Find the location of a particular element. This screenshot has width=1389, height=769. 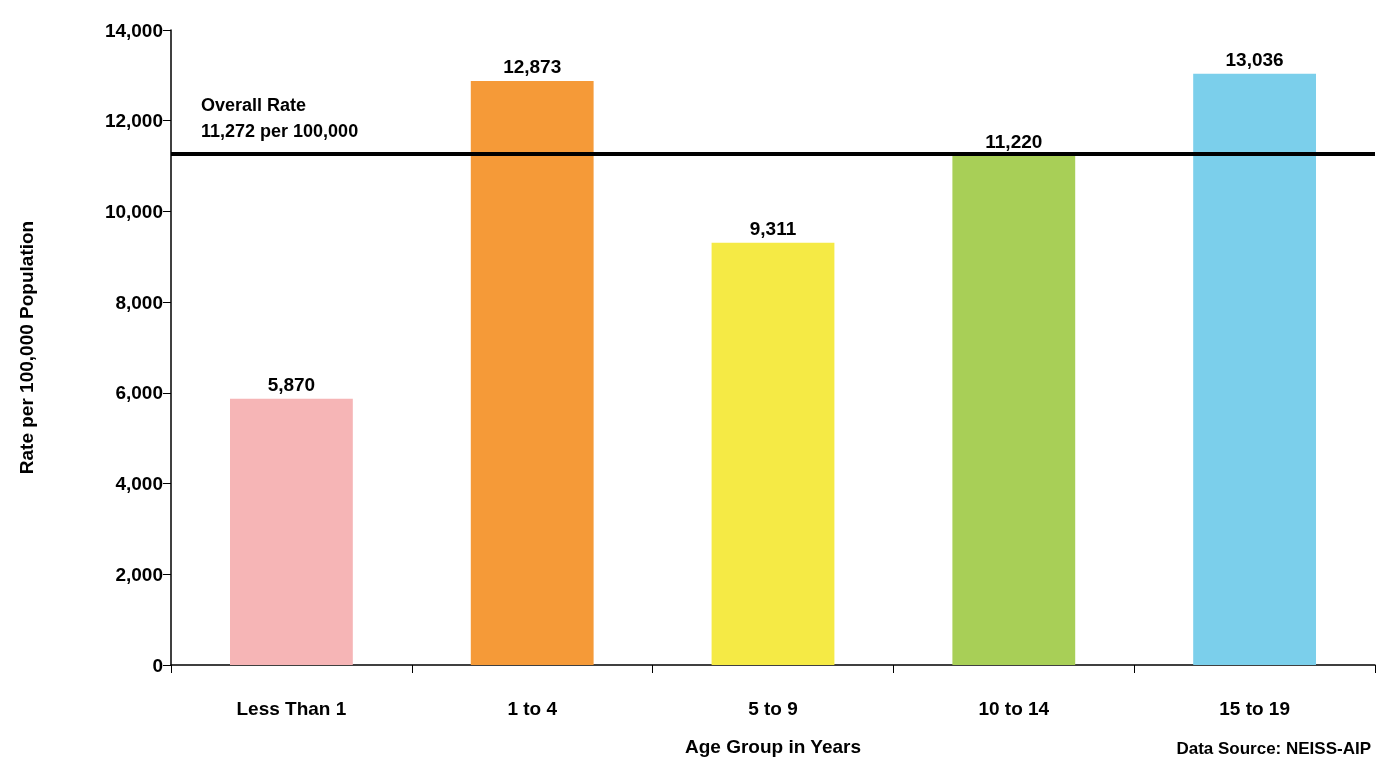

source-note: Data Source: NEISS-AIP is located at coordinates (1274, 748).